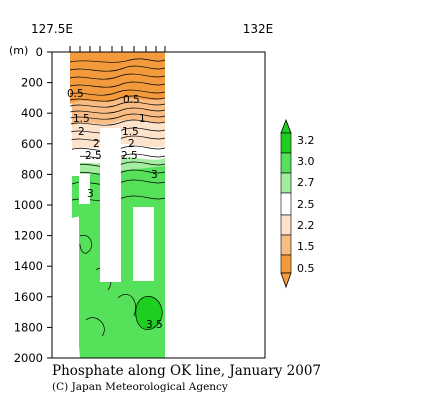 The image size is (430, 405). I want to click on colorbar-label: 3.2, so click(306, 140).